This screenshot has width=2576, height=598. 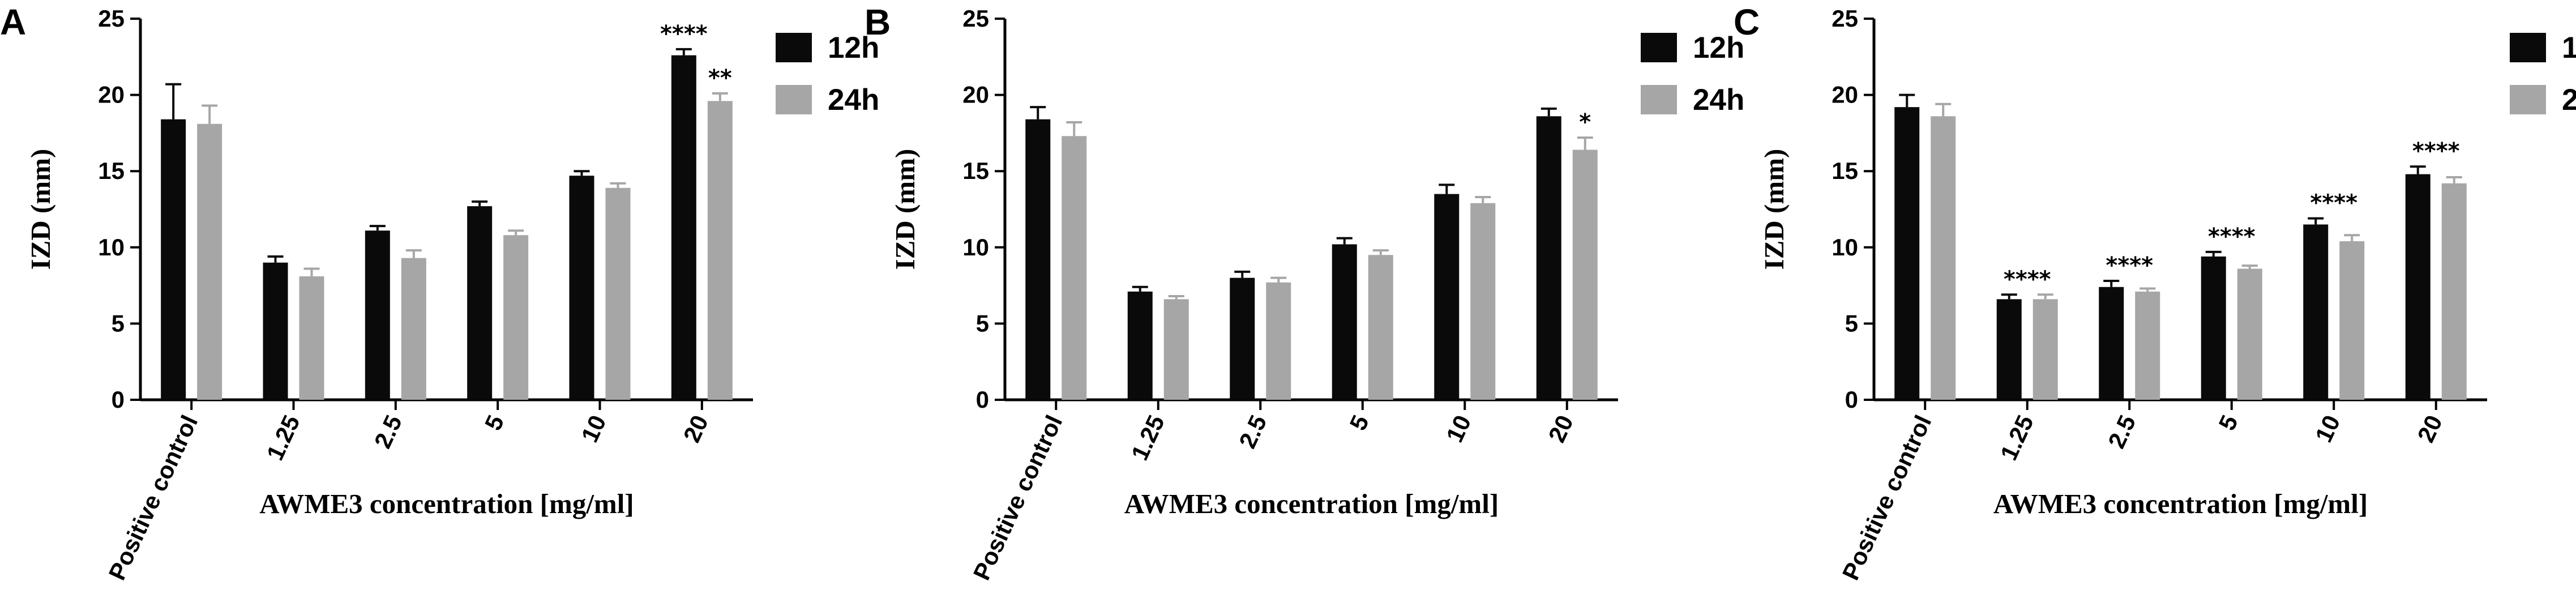 I want to click on significance-marker: *, so click(x=1585, y=122).